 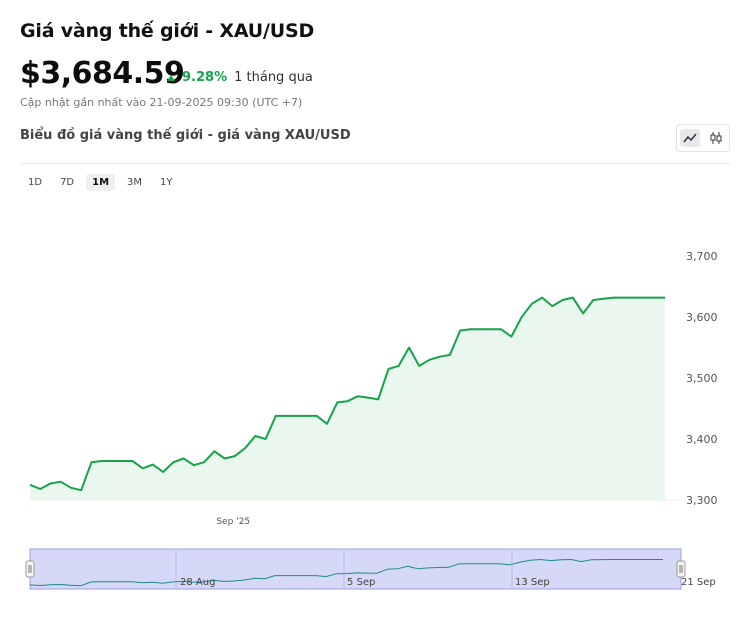 I want to click on range-3m: 3M, so click(x=135, y=182).